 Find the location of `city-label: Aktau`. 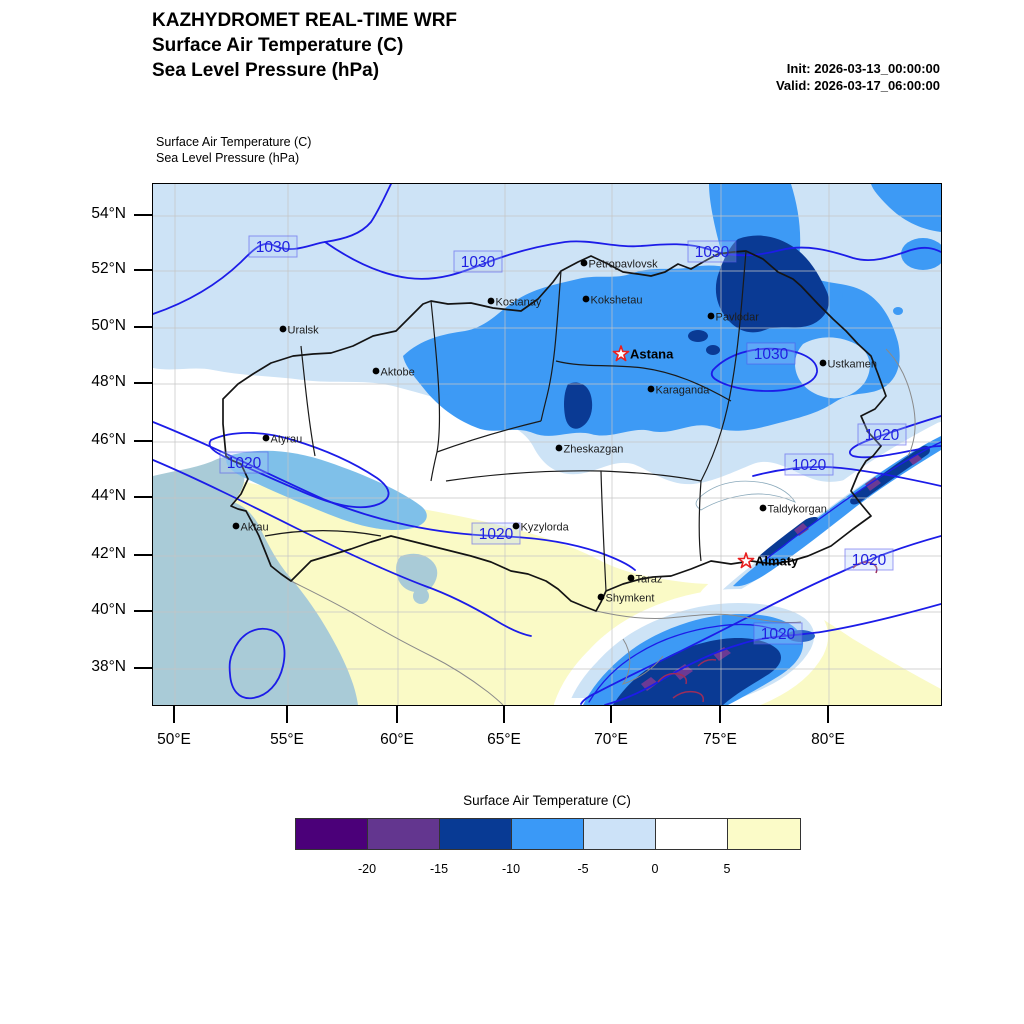

city-label: Aktau is located at coordinates (255, 528).